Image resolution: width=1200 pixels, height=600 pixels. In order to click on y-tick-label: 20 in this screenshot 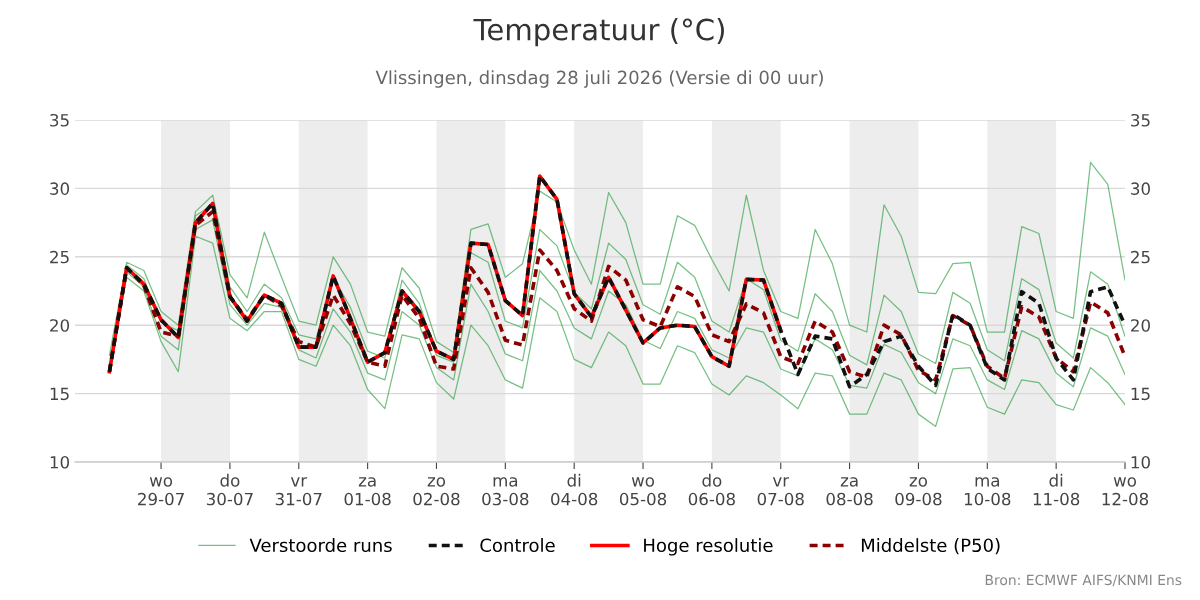, I will do `click(60, 325)`.